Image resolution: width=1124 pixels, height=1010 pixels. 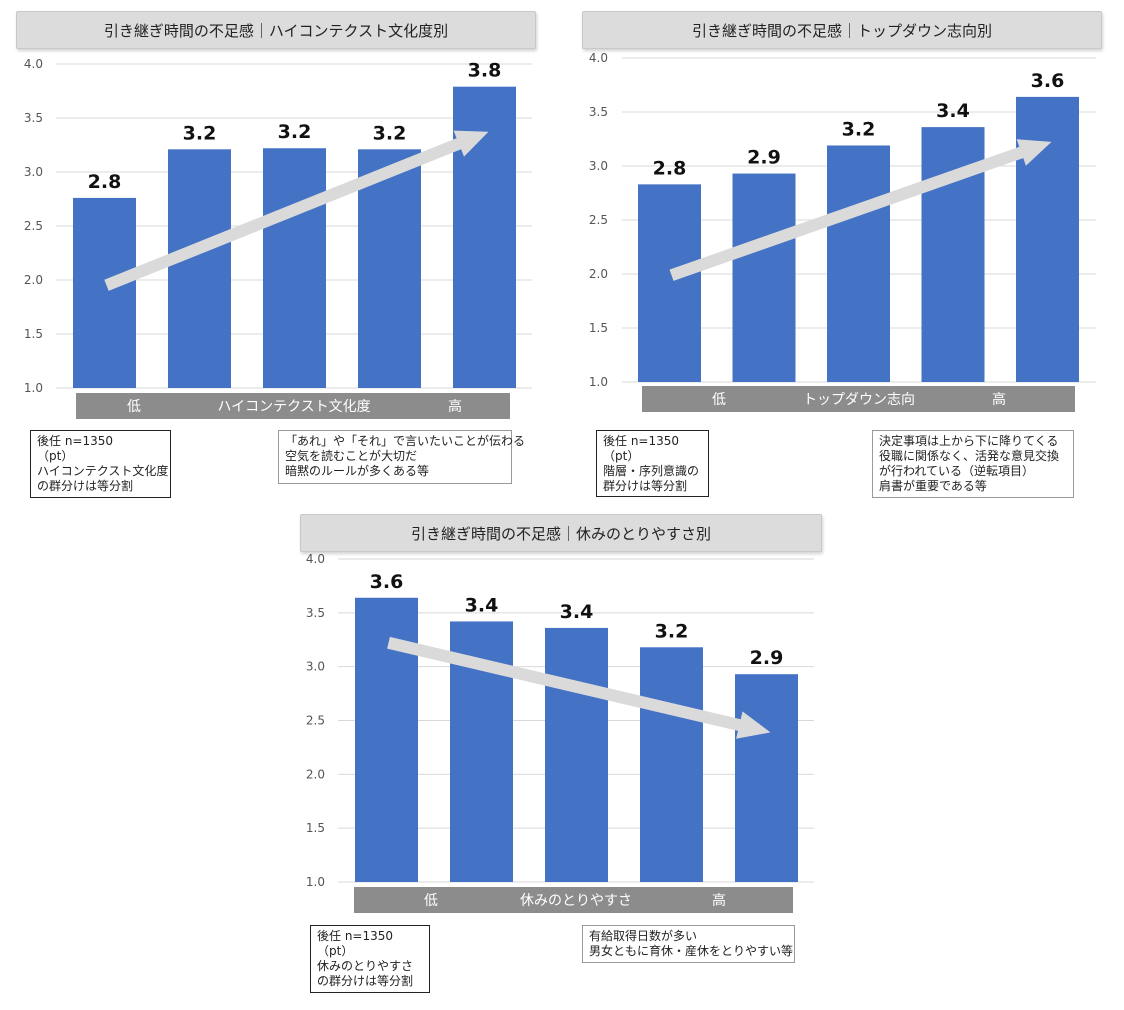 I want to click on note-line: 有給取得日数が多い, so click(x=643, y=936).